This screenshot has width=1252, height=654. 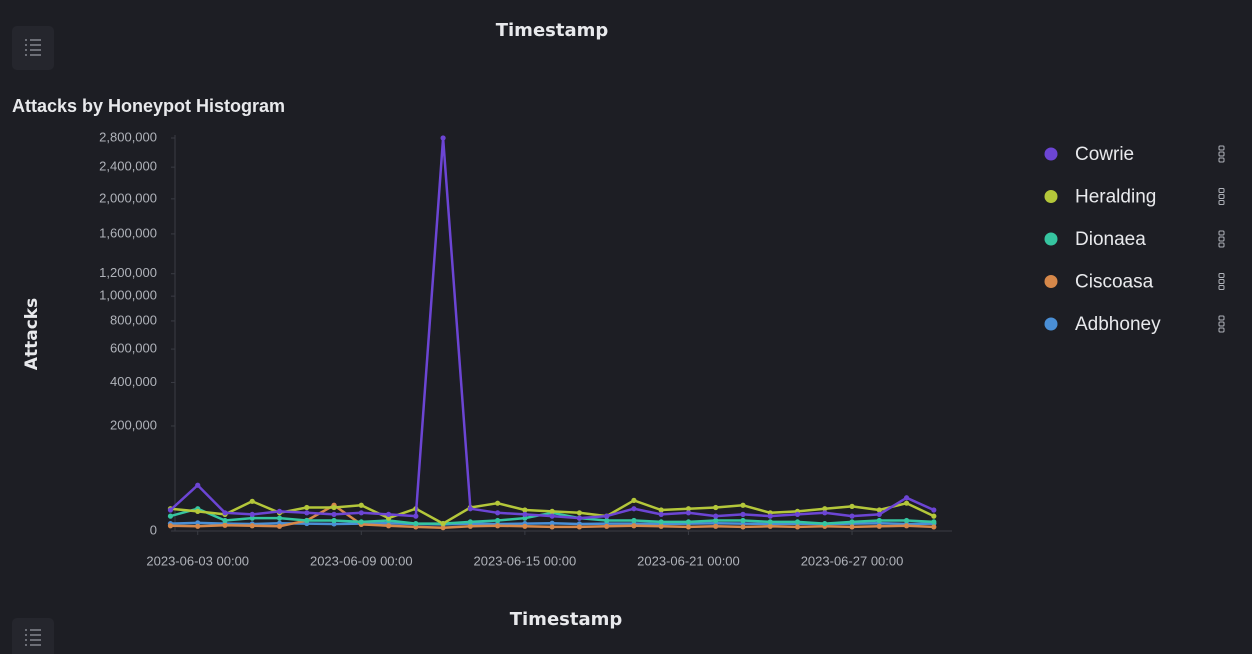 I want to click on x-tick-label: 2023-06-15 00:00, so click(x=525, y=560).